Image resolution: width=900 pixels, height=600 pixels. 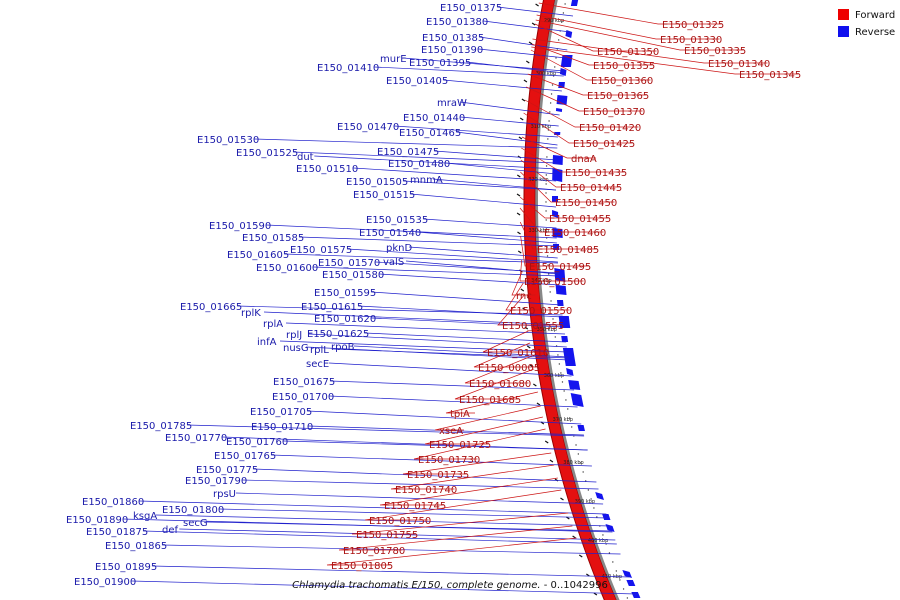 What do you see at coordinates (393, 262) in the screenshot?
I see `reverse-gene-label: valS` at bounding box center [393, 262].